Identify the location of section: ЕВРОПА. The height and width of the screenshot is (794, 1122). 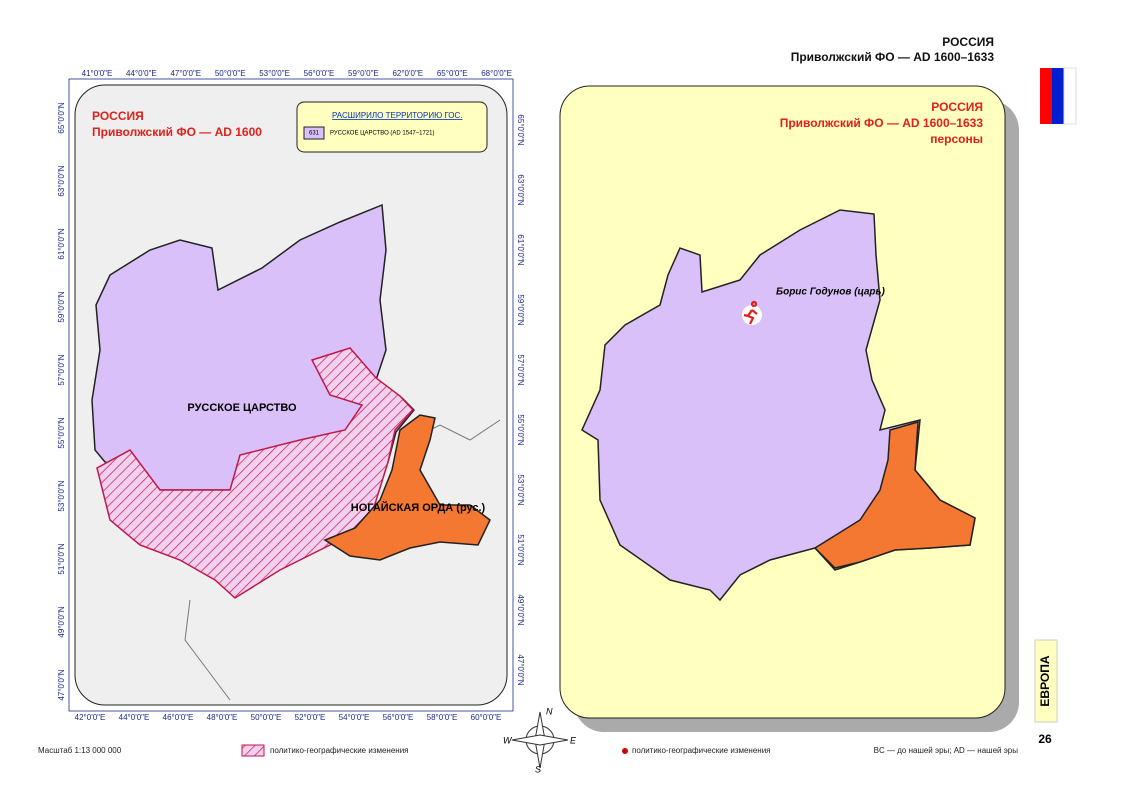
(1045, 680).